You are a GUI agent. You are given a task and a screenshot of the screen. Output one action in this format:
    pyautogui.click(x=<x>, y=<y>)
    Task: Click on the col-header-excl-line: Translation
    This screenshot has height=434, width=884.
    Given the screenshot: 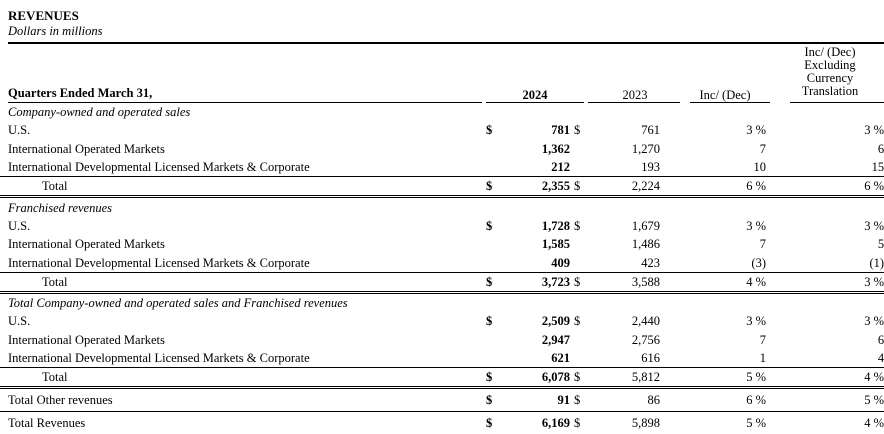 What is the action you would take?
    pyautogui.click(x=830, y=91)
    